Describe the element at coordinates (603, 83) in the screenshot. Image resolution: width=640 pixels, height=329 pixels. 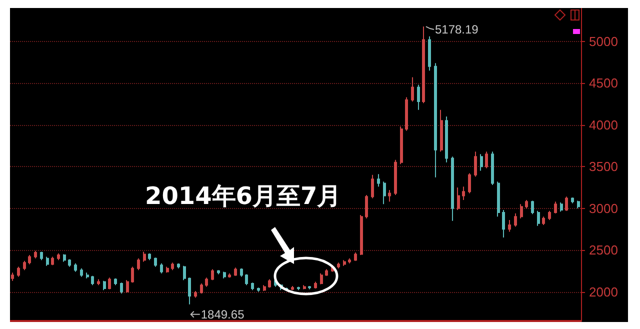
I see `y-tick-label: 4500` at that location.